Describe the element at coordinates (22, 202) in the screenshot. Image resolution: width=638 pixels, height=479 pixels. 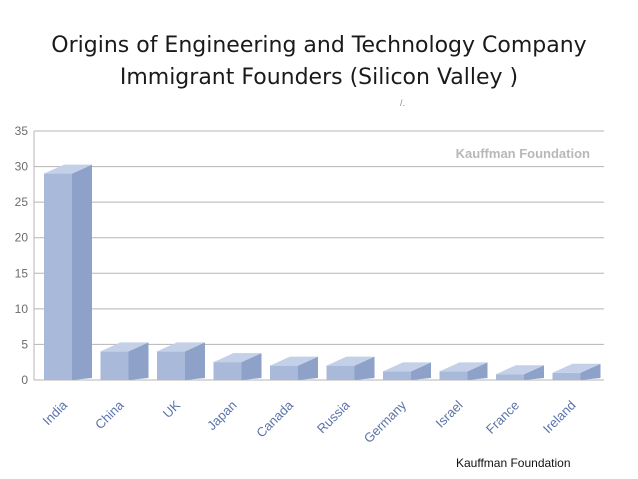
I see `y-tick-label: 25` at that location.